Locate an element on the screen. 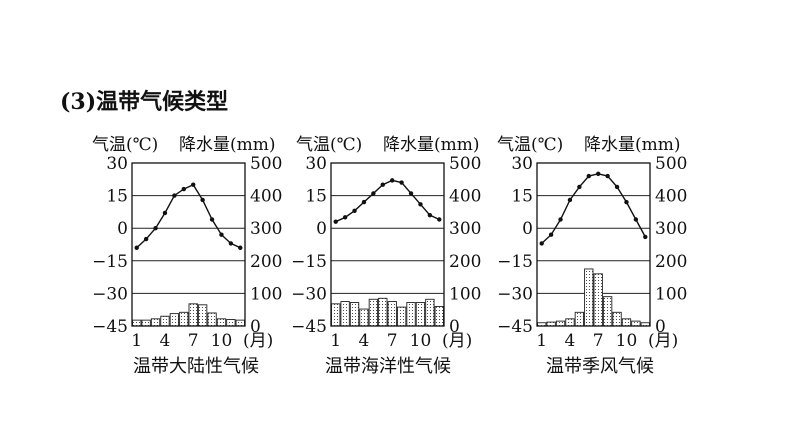 The width and height of the screenshot is (794, 447). plot-frame is located at coordinates (593, 244).